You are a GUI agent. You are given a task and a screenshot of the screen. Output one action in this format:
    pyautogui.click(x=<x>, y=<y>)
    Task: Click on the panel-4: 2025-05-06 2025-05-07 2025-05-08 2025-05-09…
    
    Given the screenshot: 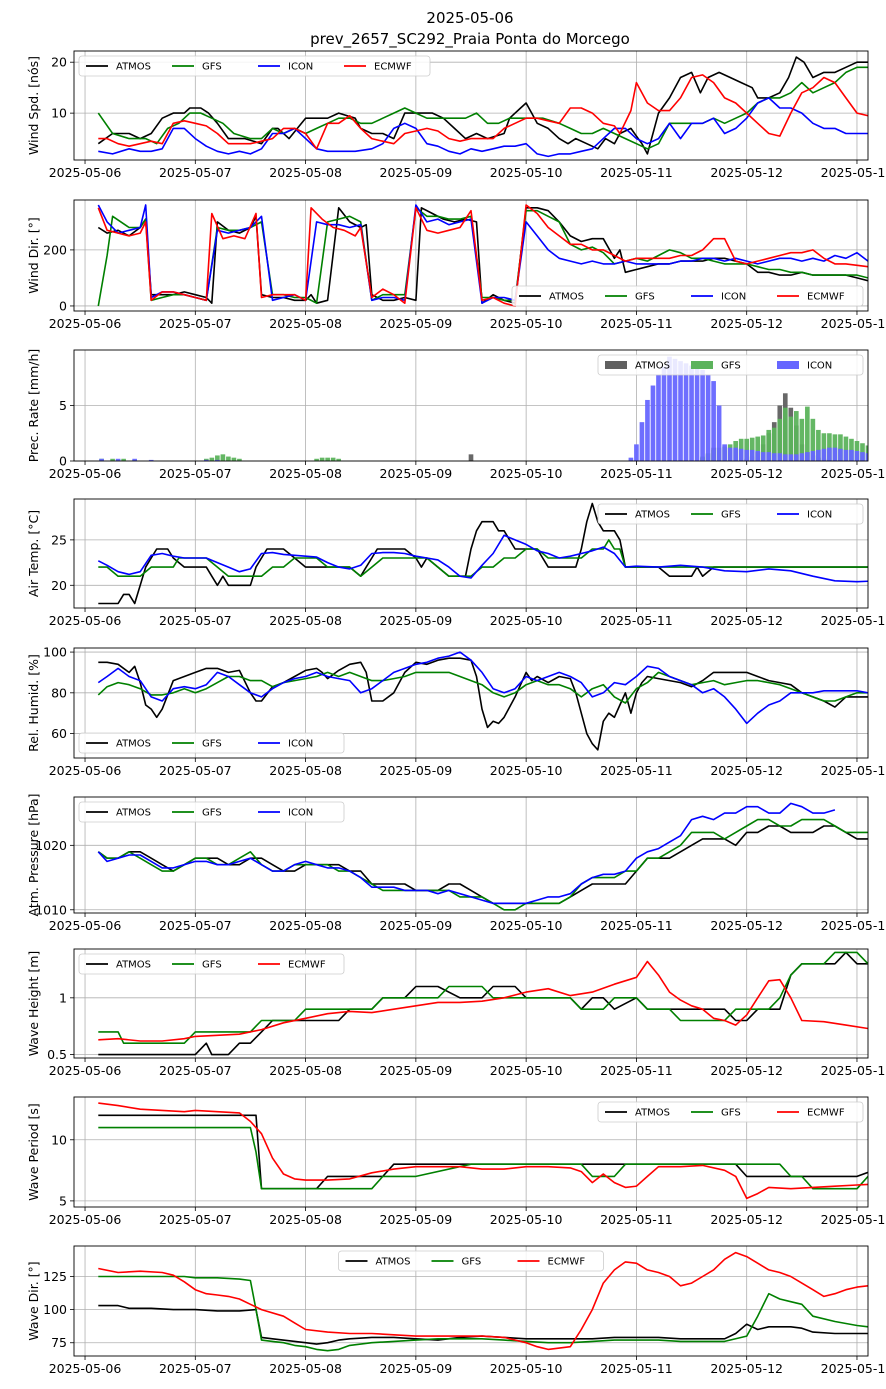 What is the action you would take?
    pyautogui.click(x=456, y=563)
    